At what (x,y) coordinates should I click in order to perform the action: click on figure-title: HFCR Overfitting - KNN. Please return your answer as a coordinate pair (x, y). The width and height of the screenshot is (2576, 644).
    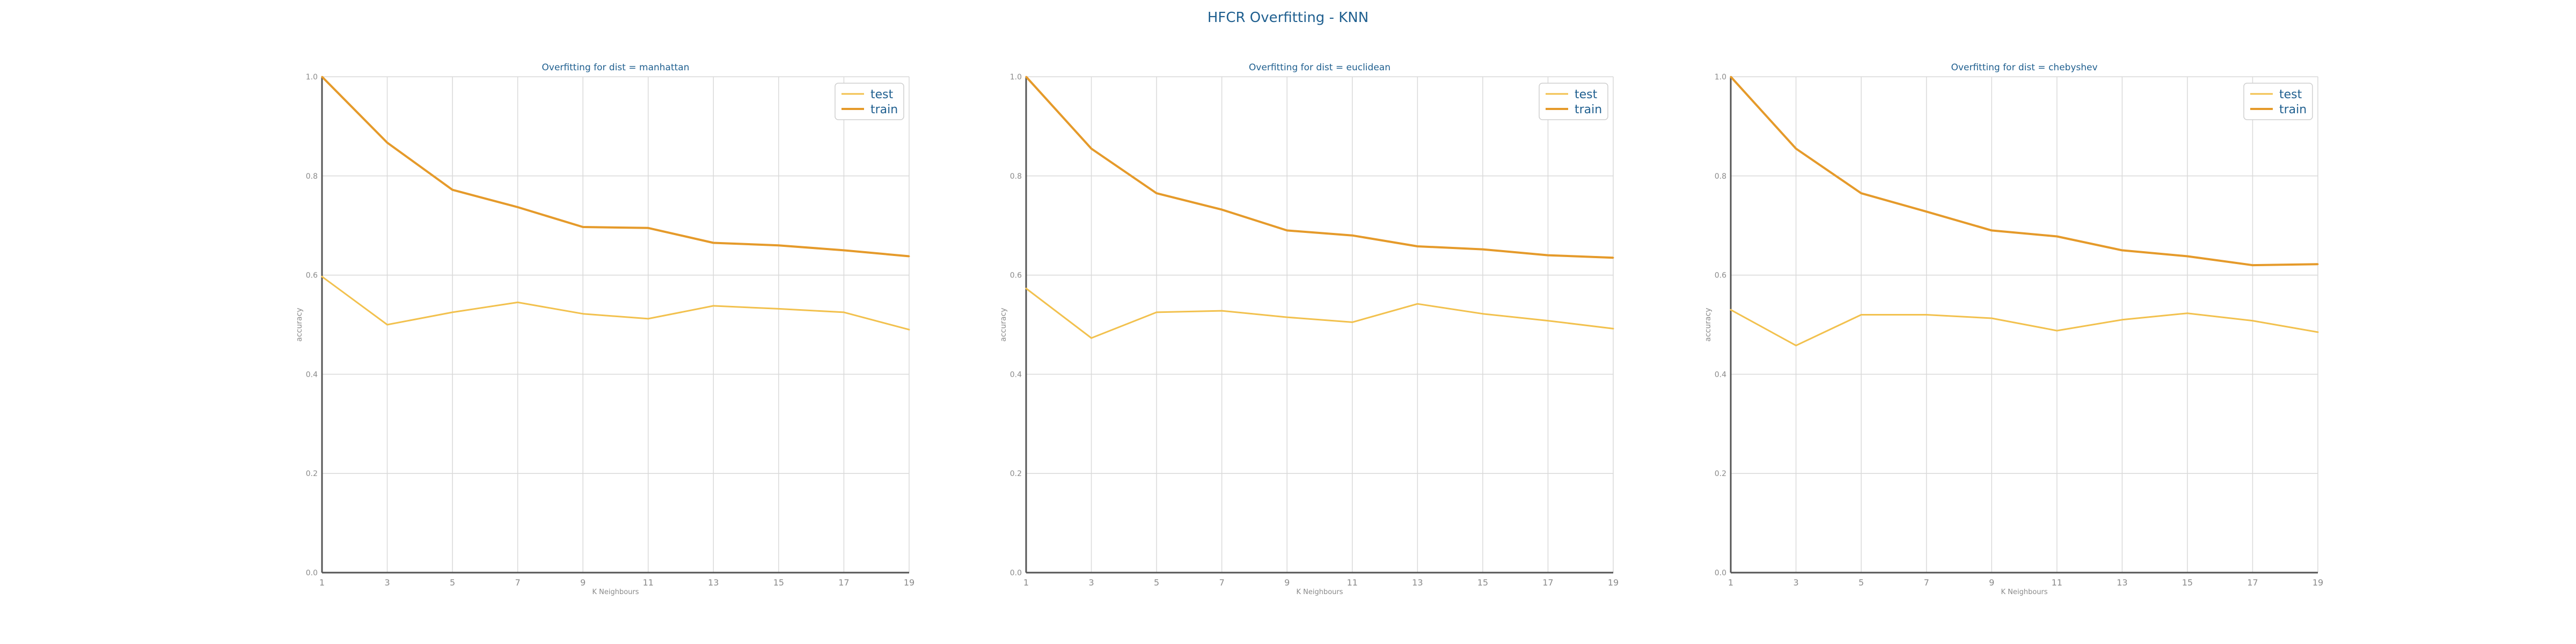
    Looking at the image, I should click on (1288, 18).